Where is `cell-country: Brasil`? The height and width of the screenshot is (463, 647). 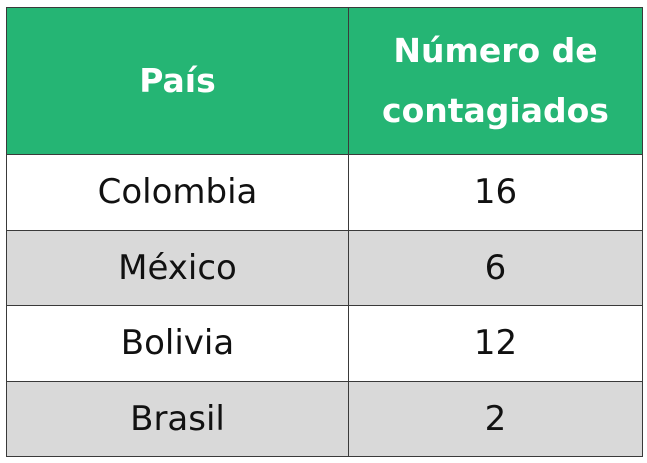
cell-country: Brasil is located at coordinates (177, 418).